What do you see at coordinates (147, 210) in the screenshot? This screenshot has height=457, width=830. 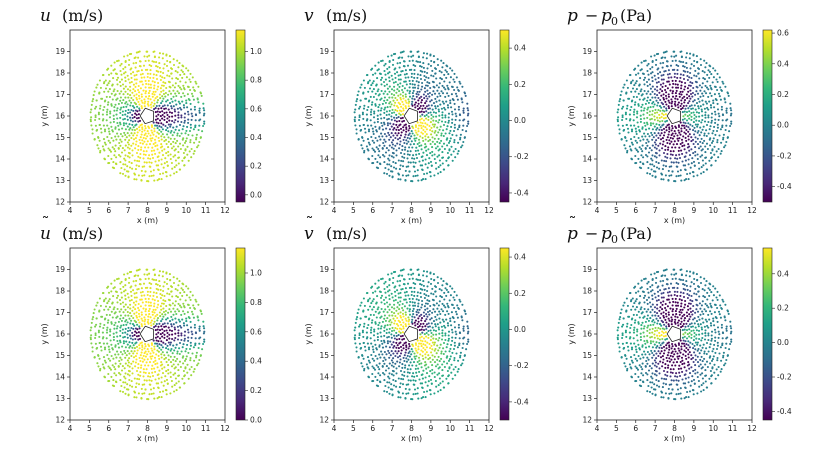 I see `x-tick-label: 8` at bounding box center [147, 210].